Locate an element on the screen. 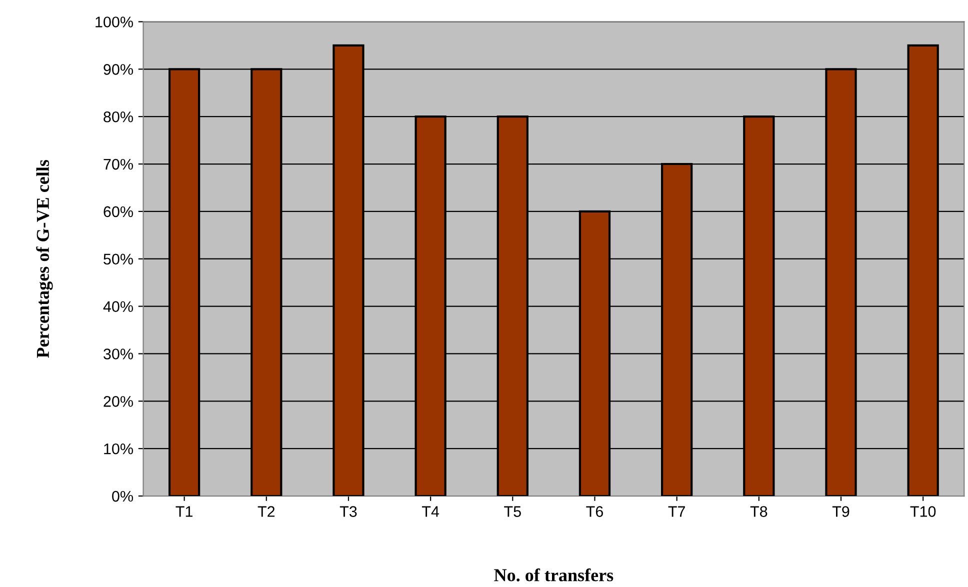 The height and width of the screenshot is (587, 968). x-tick-label: T9 is located at coordinates (841, 511).